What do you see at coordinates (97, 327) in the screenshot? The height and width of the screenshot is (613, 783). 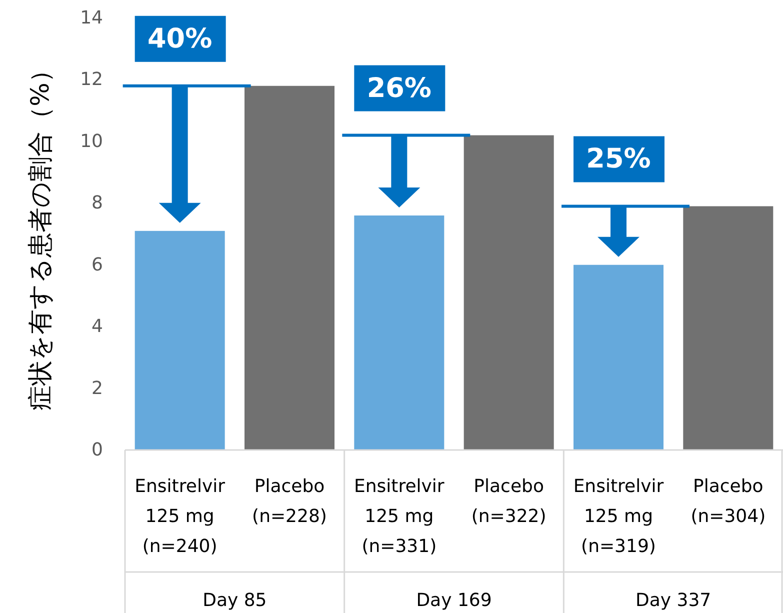 I see `y-tick-label: 4` at bounding box center [97, 327].